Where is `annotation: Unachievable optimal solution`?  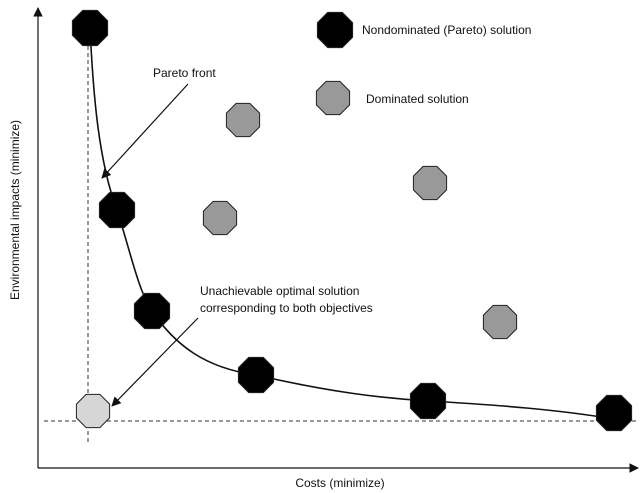
annotation: Unachievable optimal solution is located at coordinates (279, 291).